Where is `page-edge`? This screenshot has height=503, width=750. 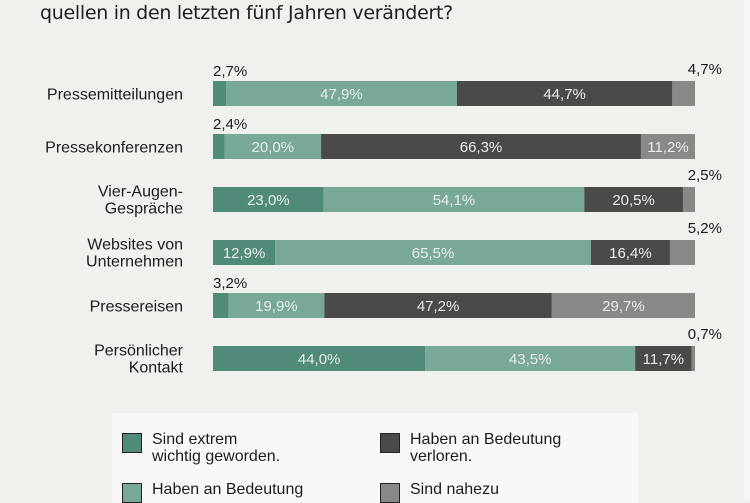 page-edge is located at coordinates (747, 250).